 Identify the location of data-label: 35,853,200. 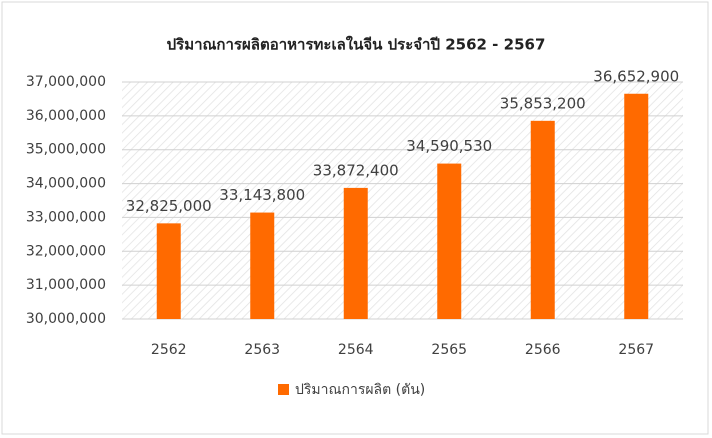
(543, 103).